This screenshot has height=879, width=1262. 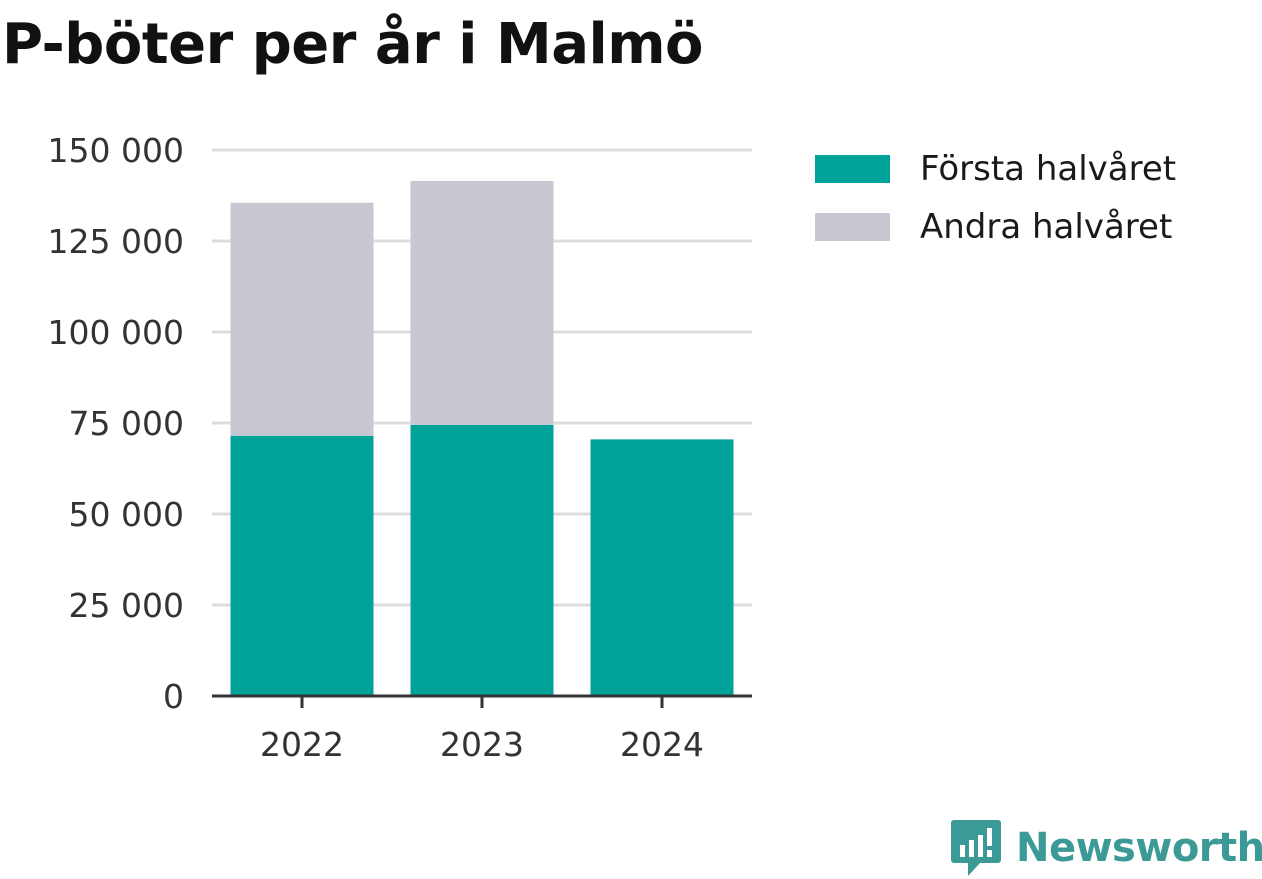 I want to click on x-tick-label: 2024, so click(x=662, y=744).